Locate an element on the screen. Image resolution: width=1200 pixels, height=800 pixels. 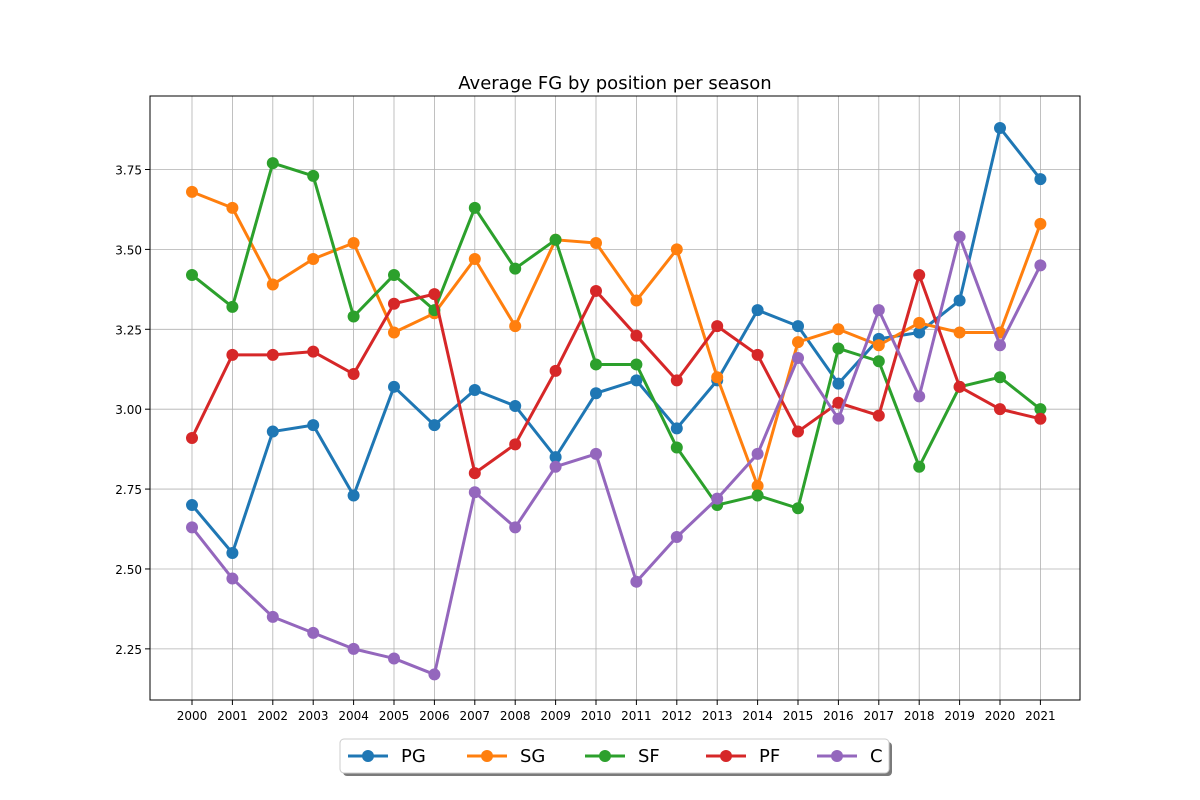
y-tick-label: 2.50 is located at coordinates (128, 570).